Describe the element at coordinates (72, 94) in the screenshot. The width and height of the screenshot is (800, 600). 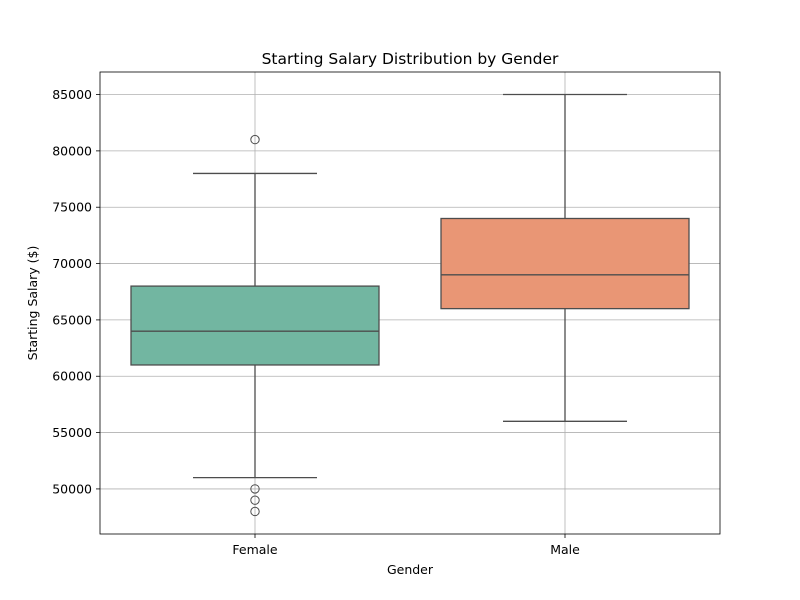
I see `y-tick-label: 85000` at that location.